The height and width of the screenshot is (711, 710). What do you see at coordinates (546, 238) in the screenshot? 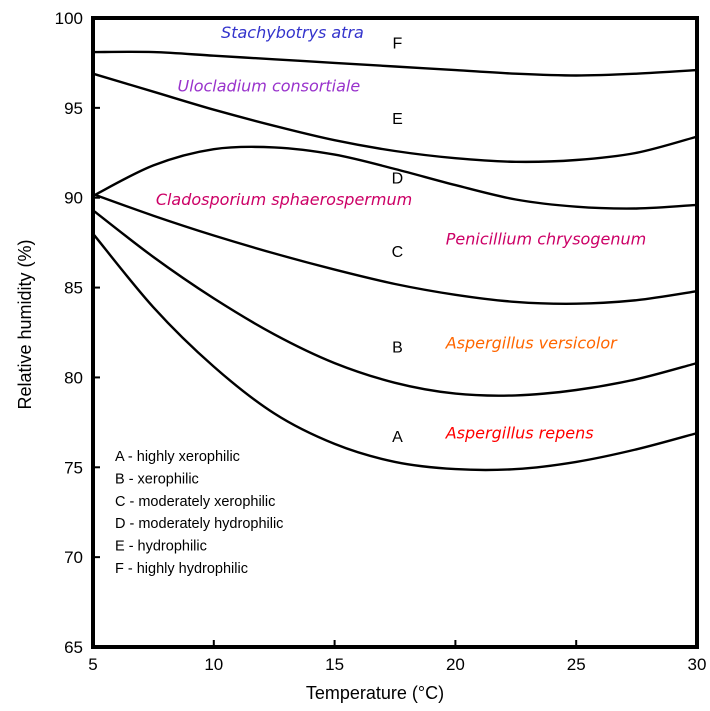
I see `species-annotation: Penicillium chrysogenum` at bounding box center [546, 238].